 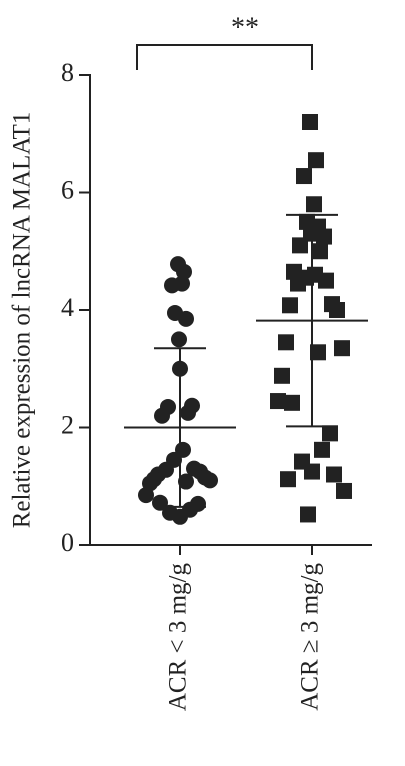 I want to click on y-tick-label: 2, so click(x=67, y=424).